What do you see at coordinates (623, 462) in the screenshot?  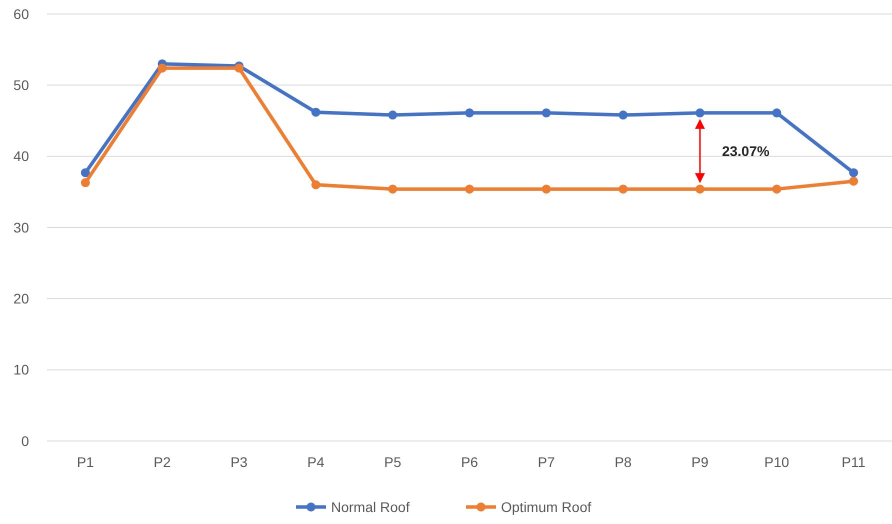 I see `x-tick-label: P8` at bounding box center [623, 462].